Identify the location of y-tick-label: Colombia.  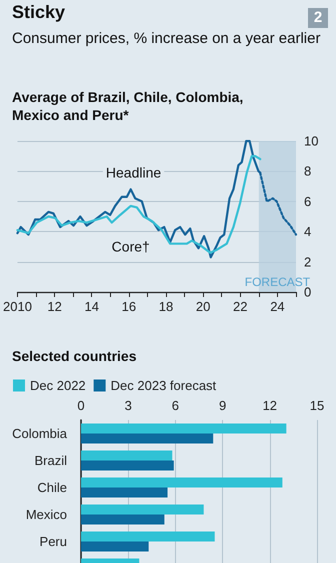
(40, 433).